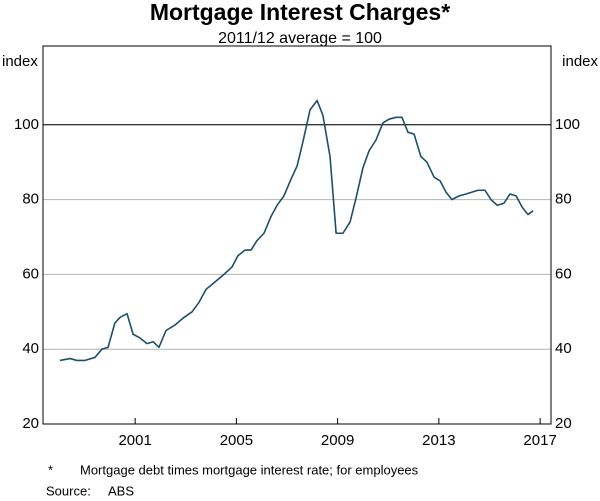 This screenshot has width=600, height=501. Describe the element at coordinates (20, 61) in the screenshot. I see `y-axis-label: index` at that location.